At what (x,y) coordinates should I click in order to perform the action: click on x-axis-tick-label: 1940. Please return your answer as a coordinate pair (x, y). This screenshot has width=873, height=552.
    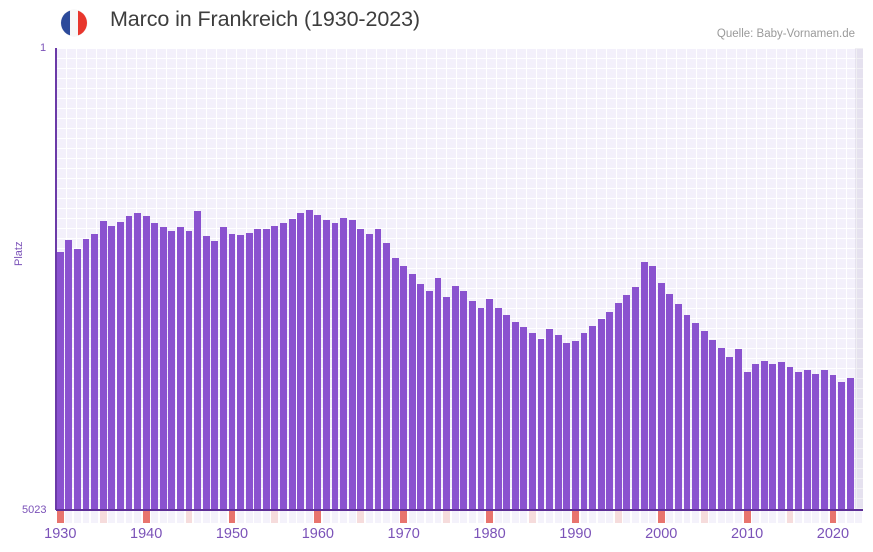
    Looking at the image, I should click on (146, 534).